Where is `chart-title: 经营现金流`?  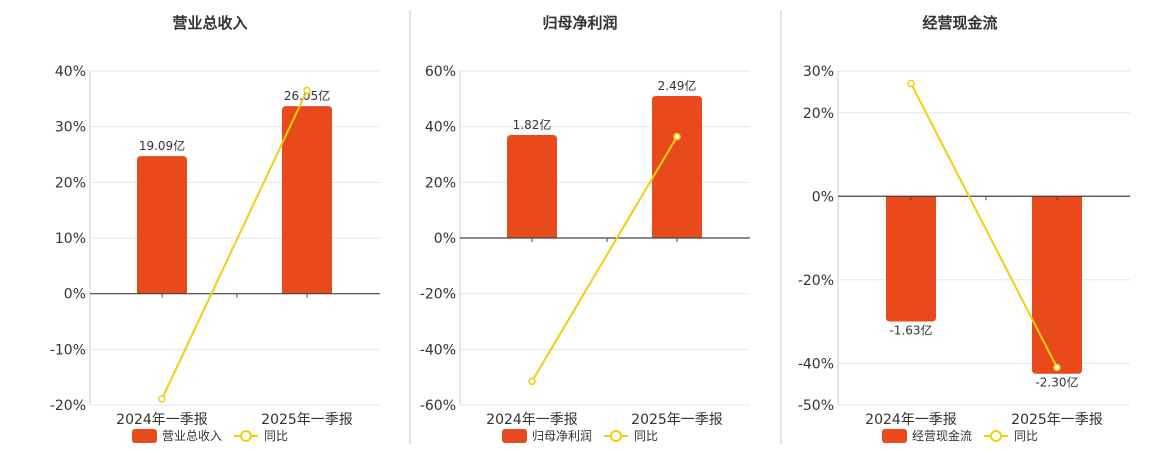
chart-title: 经营现金流 is located at coordinates (959, 23).